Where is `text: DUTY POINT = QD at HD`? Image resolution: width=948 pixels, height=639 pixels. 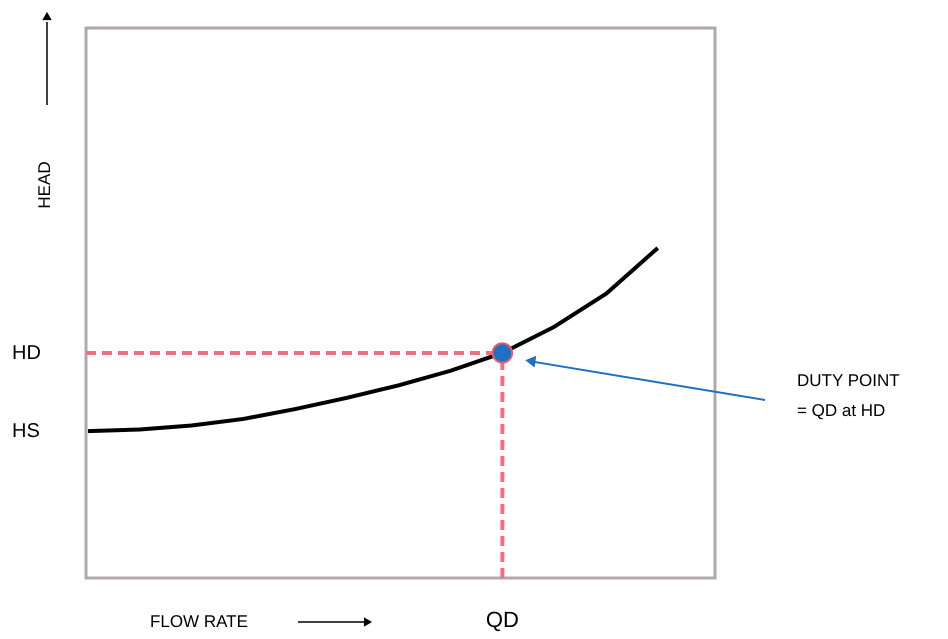
text: DUTY POINT = QD at HD is located at coordinates (848, 395).